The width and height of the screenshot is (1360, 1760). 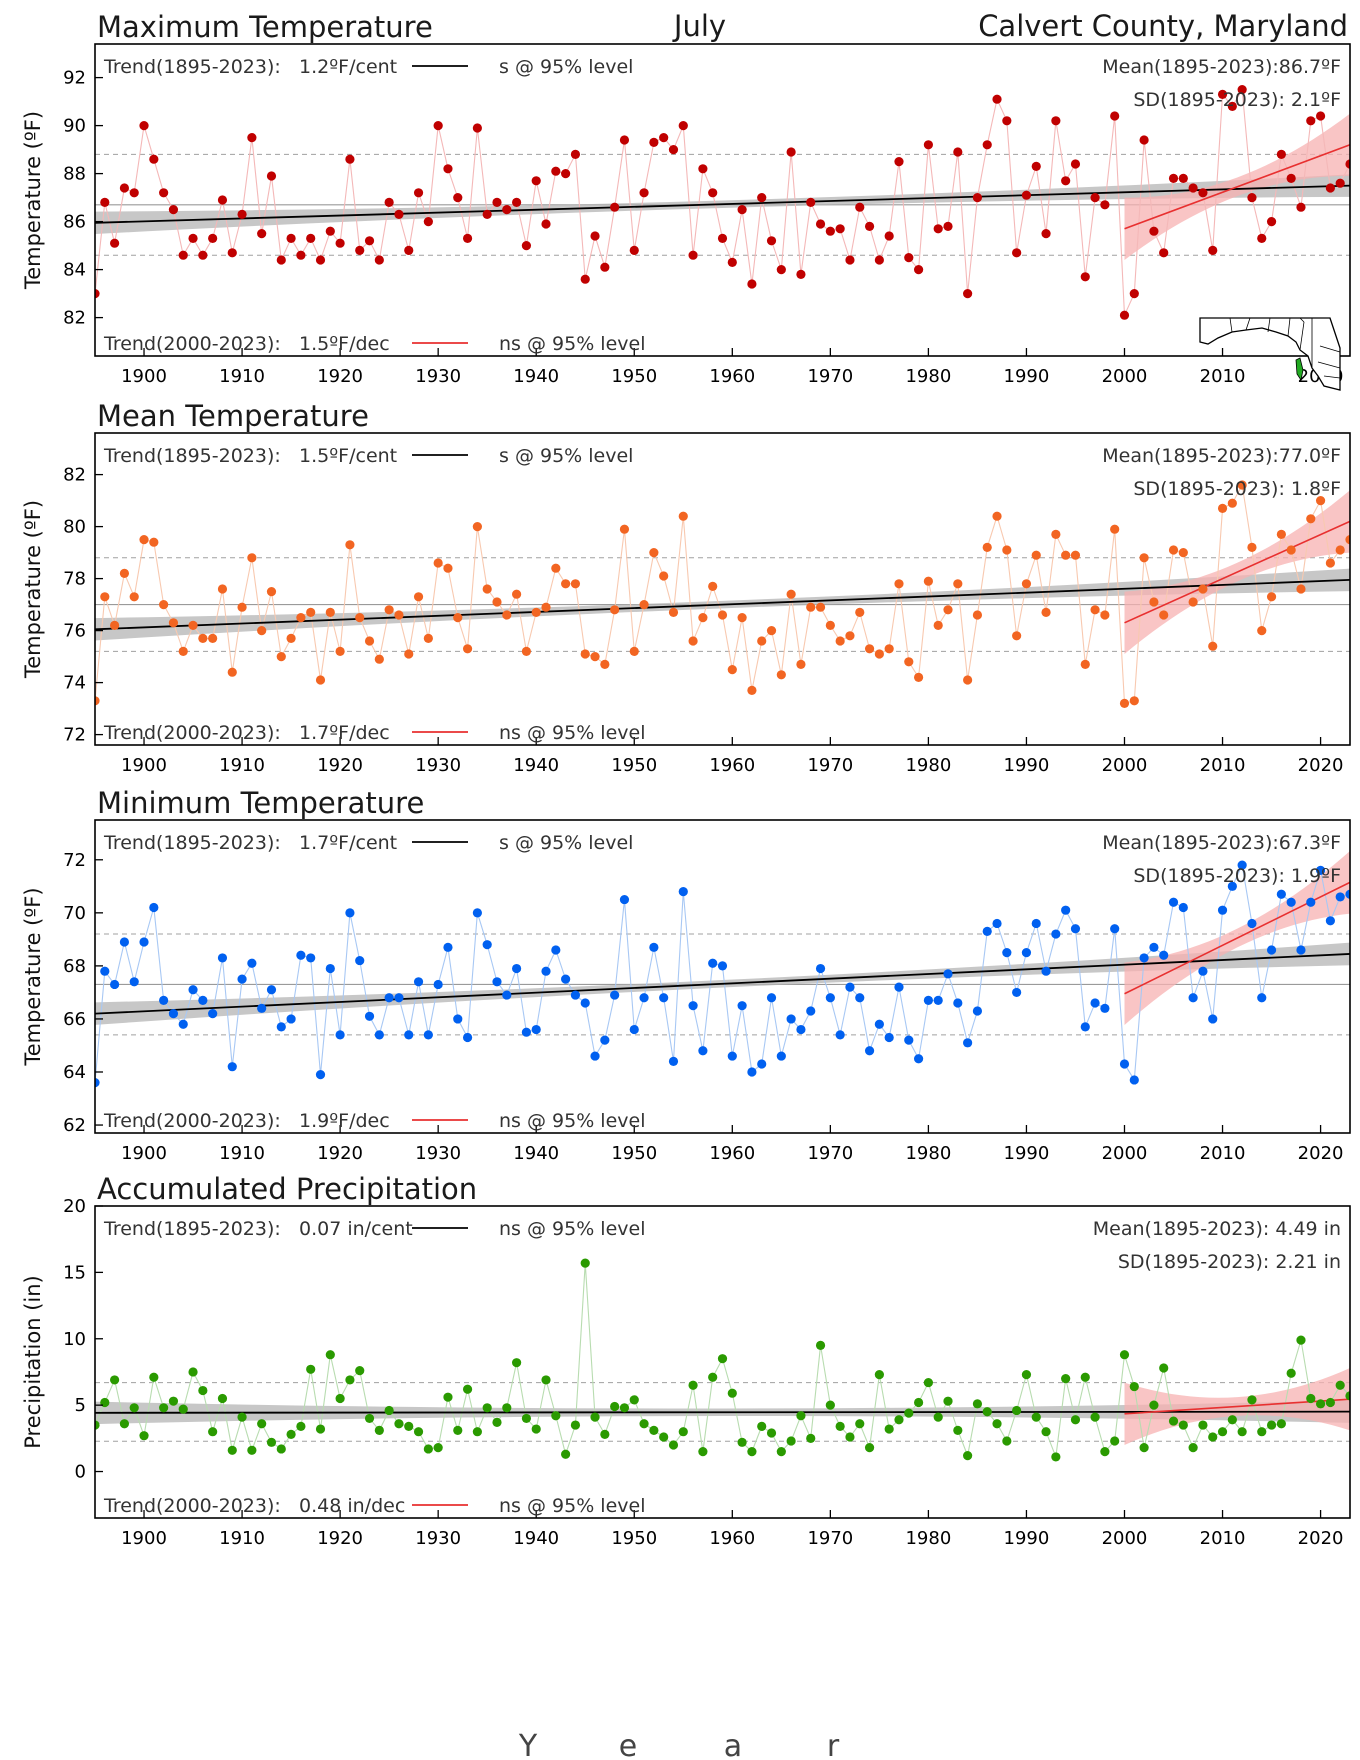 What do you see at coordinates (74, 735) in the screenshot?
I see `y-tick-label: 72` at bounding box center [74, 735].